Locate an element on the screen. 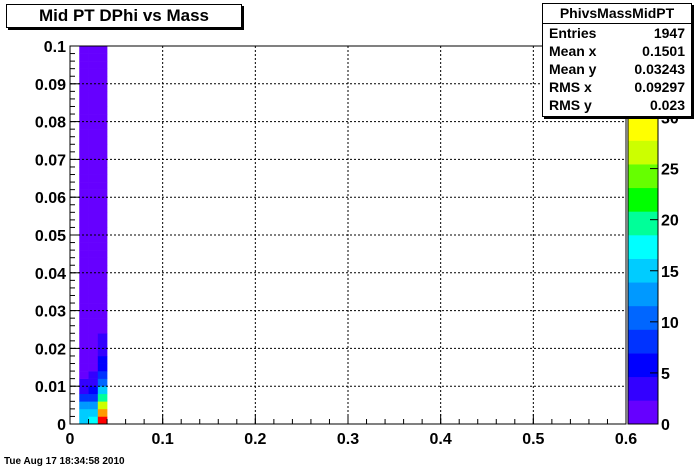 The width and height of the screenshot is (696, 472). colorbar-tick-label: 15 is located at coordinates (670, 272).